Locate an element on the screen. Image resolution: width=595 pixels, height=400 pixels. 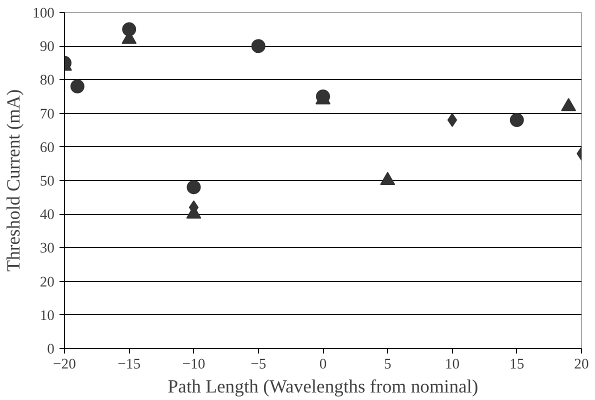
y-tick-label: 70 is located at coordinates (47, 114).